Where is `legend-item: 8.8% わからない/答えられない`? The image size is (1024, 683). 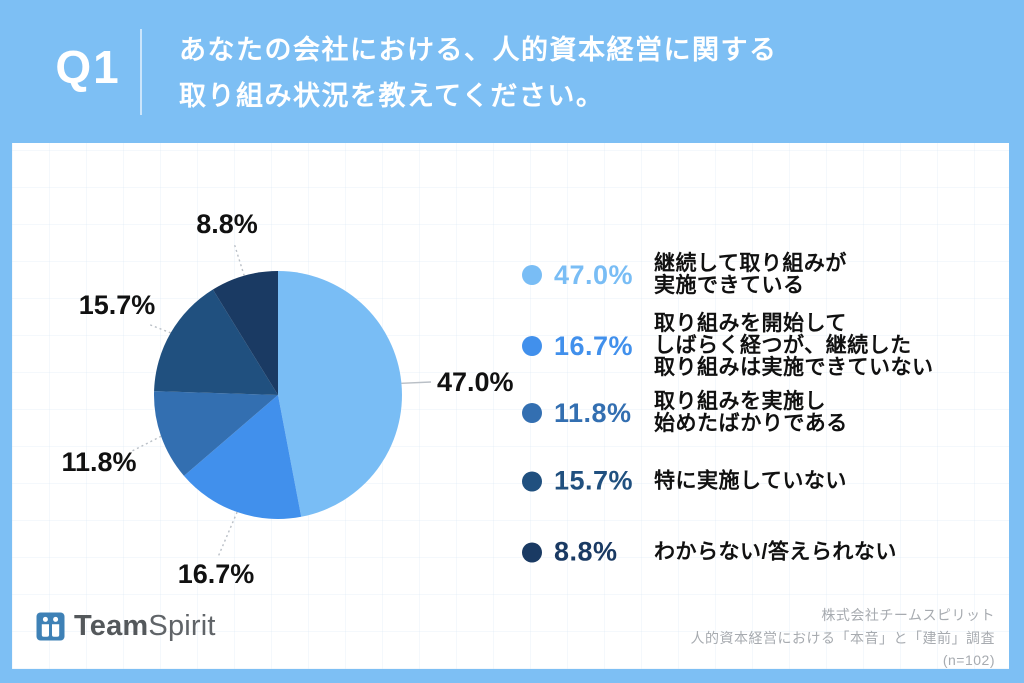 legend-item: 8.8% わからない/答えられない is located at coordinates (709, 552).